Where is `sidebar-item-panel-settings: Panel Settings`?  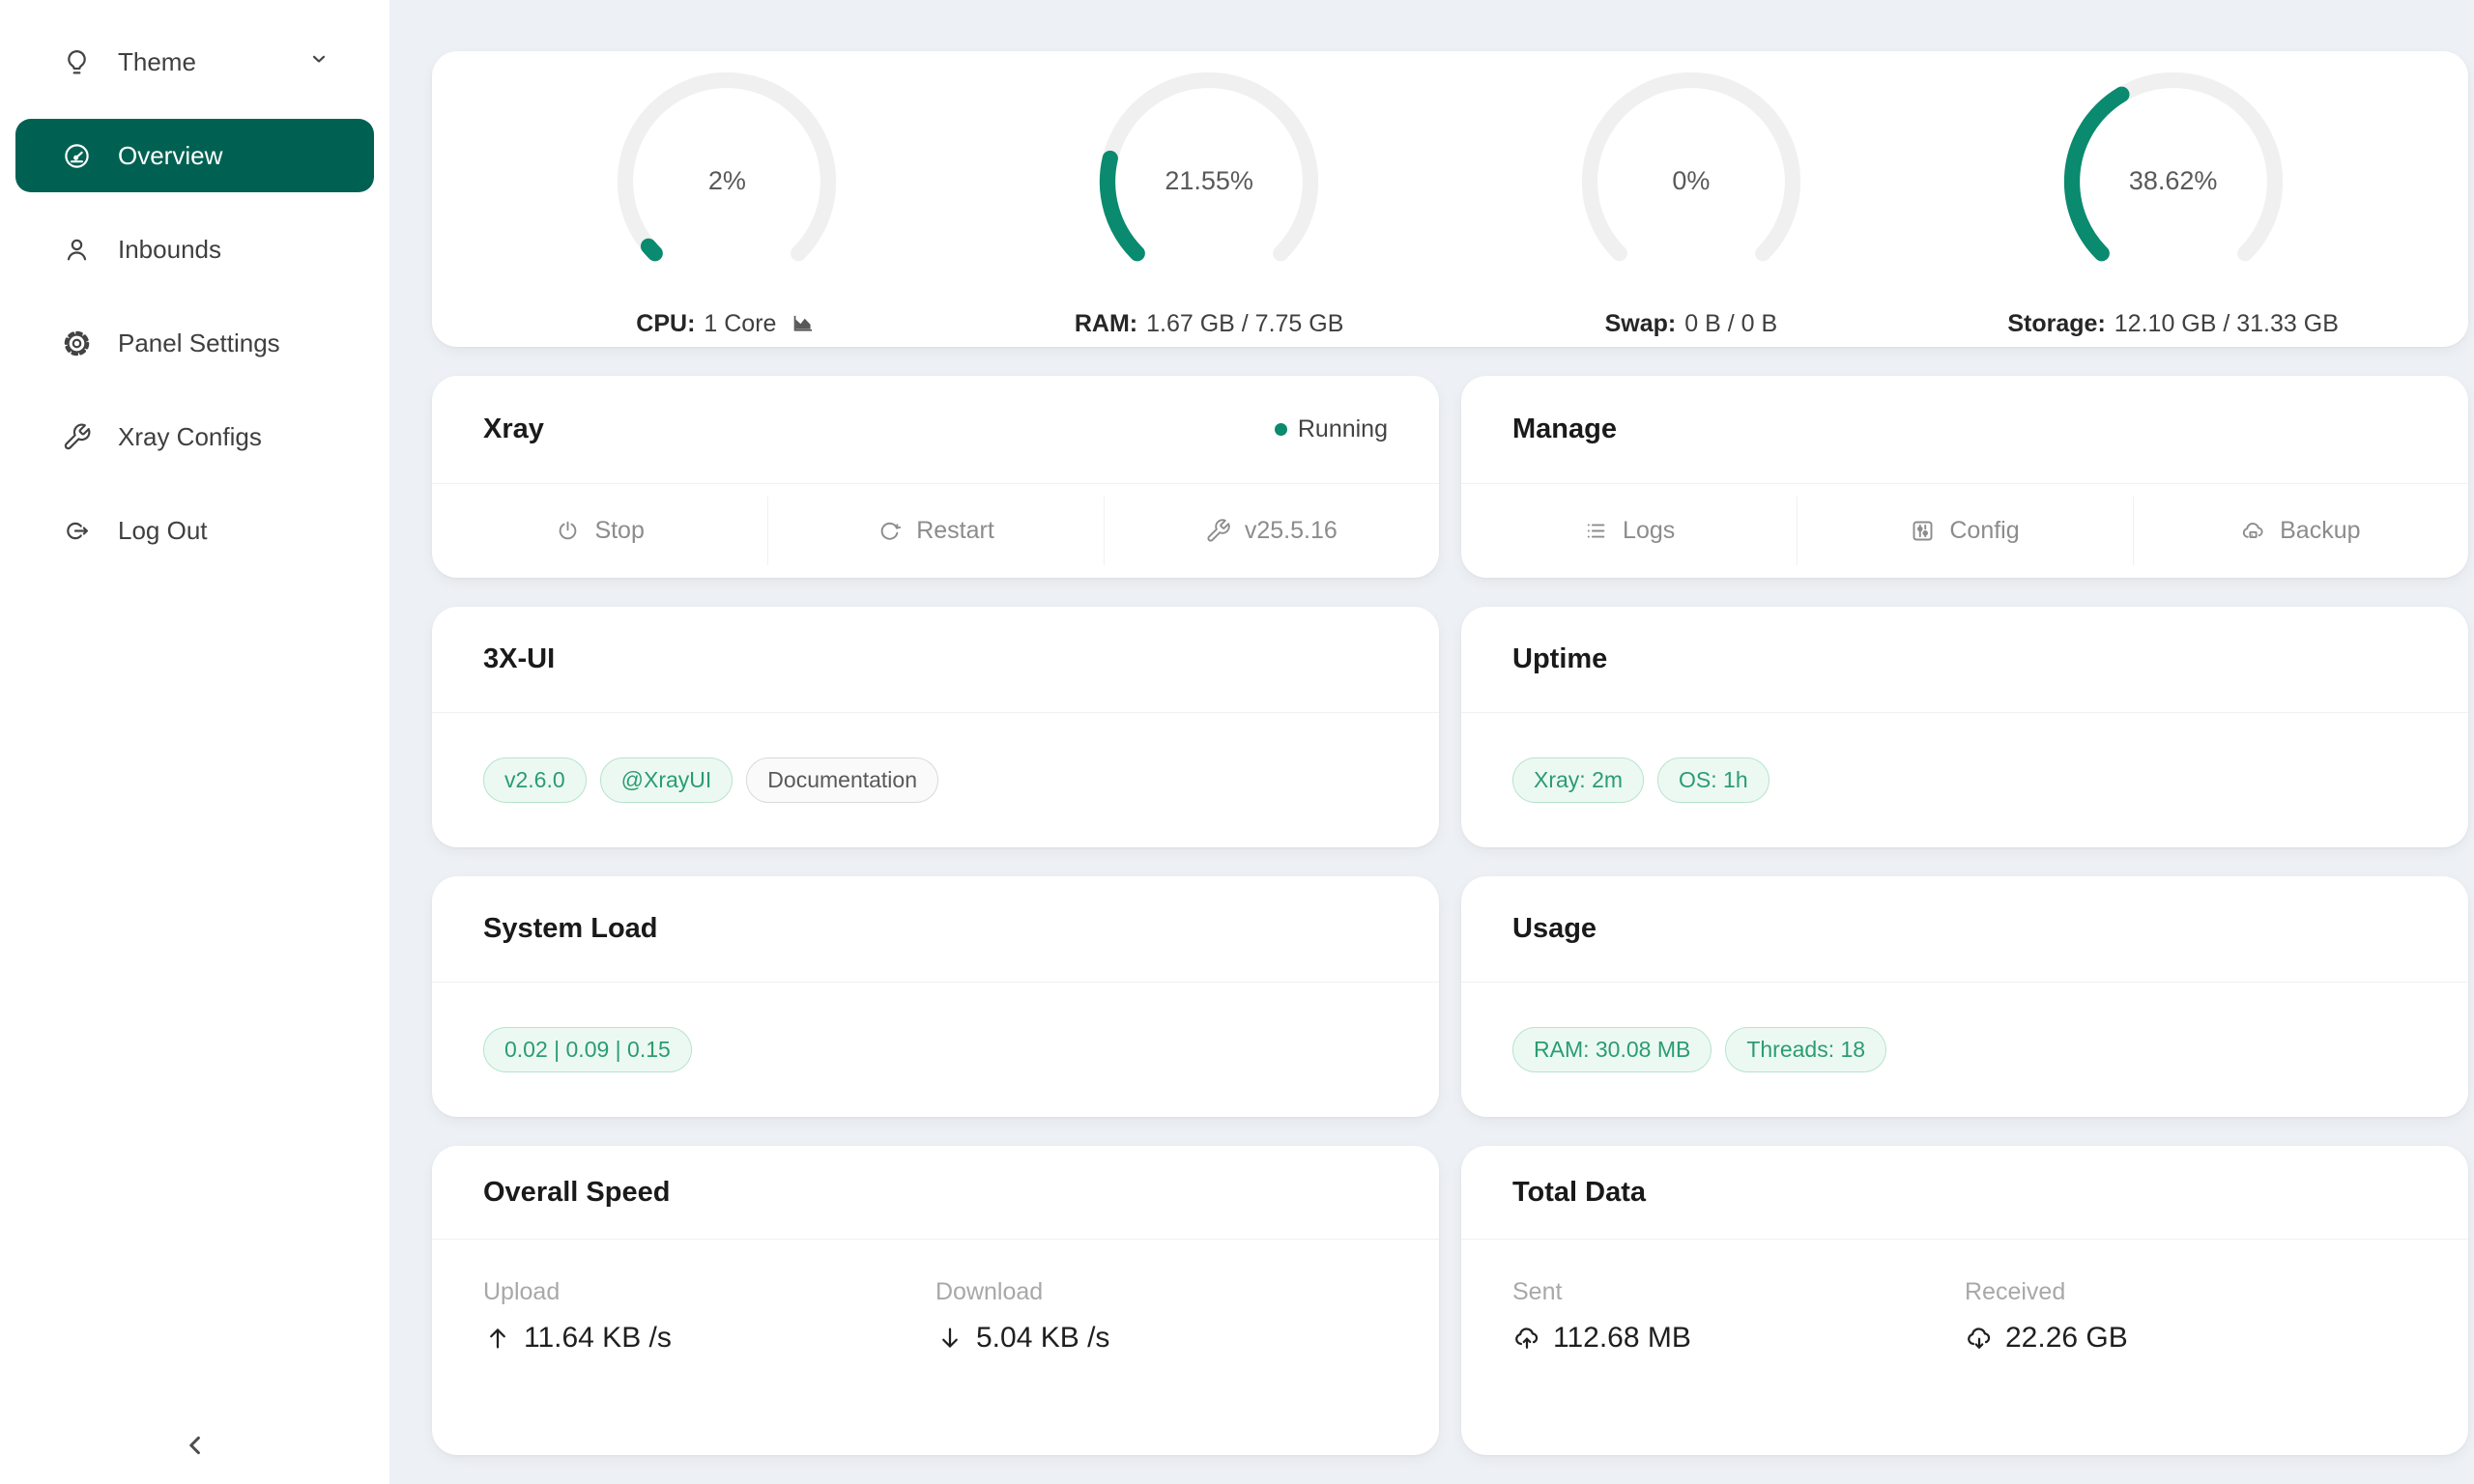
sidebar-item-panel-settings: Panel Settings is located at coordinates (194, 343).